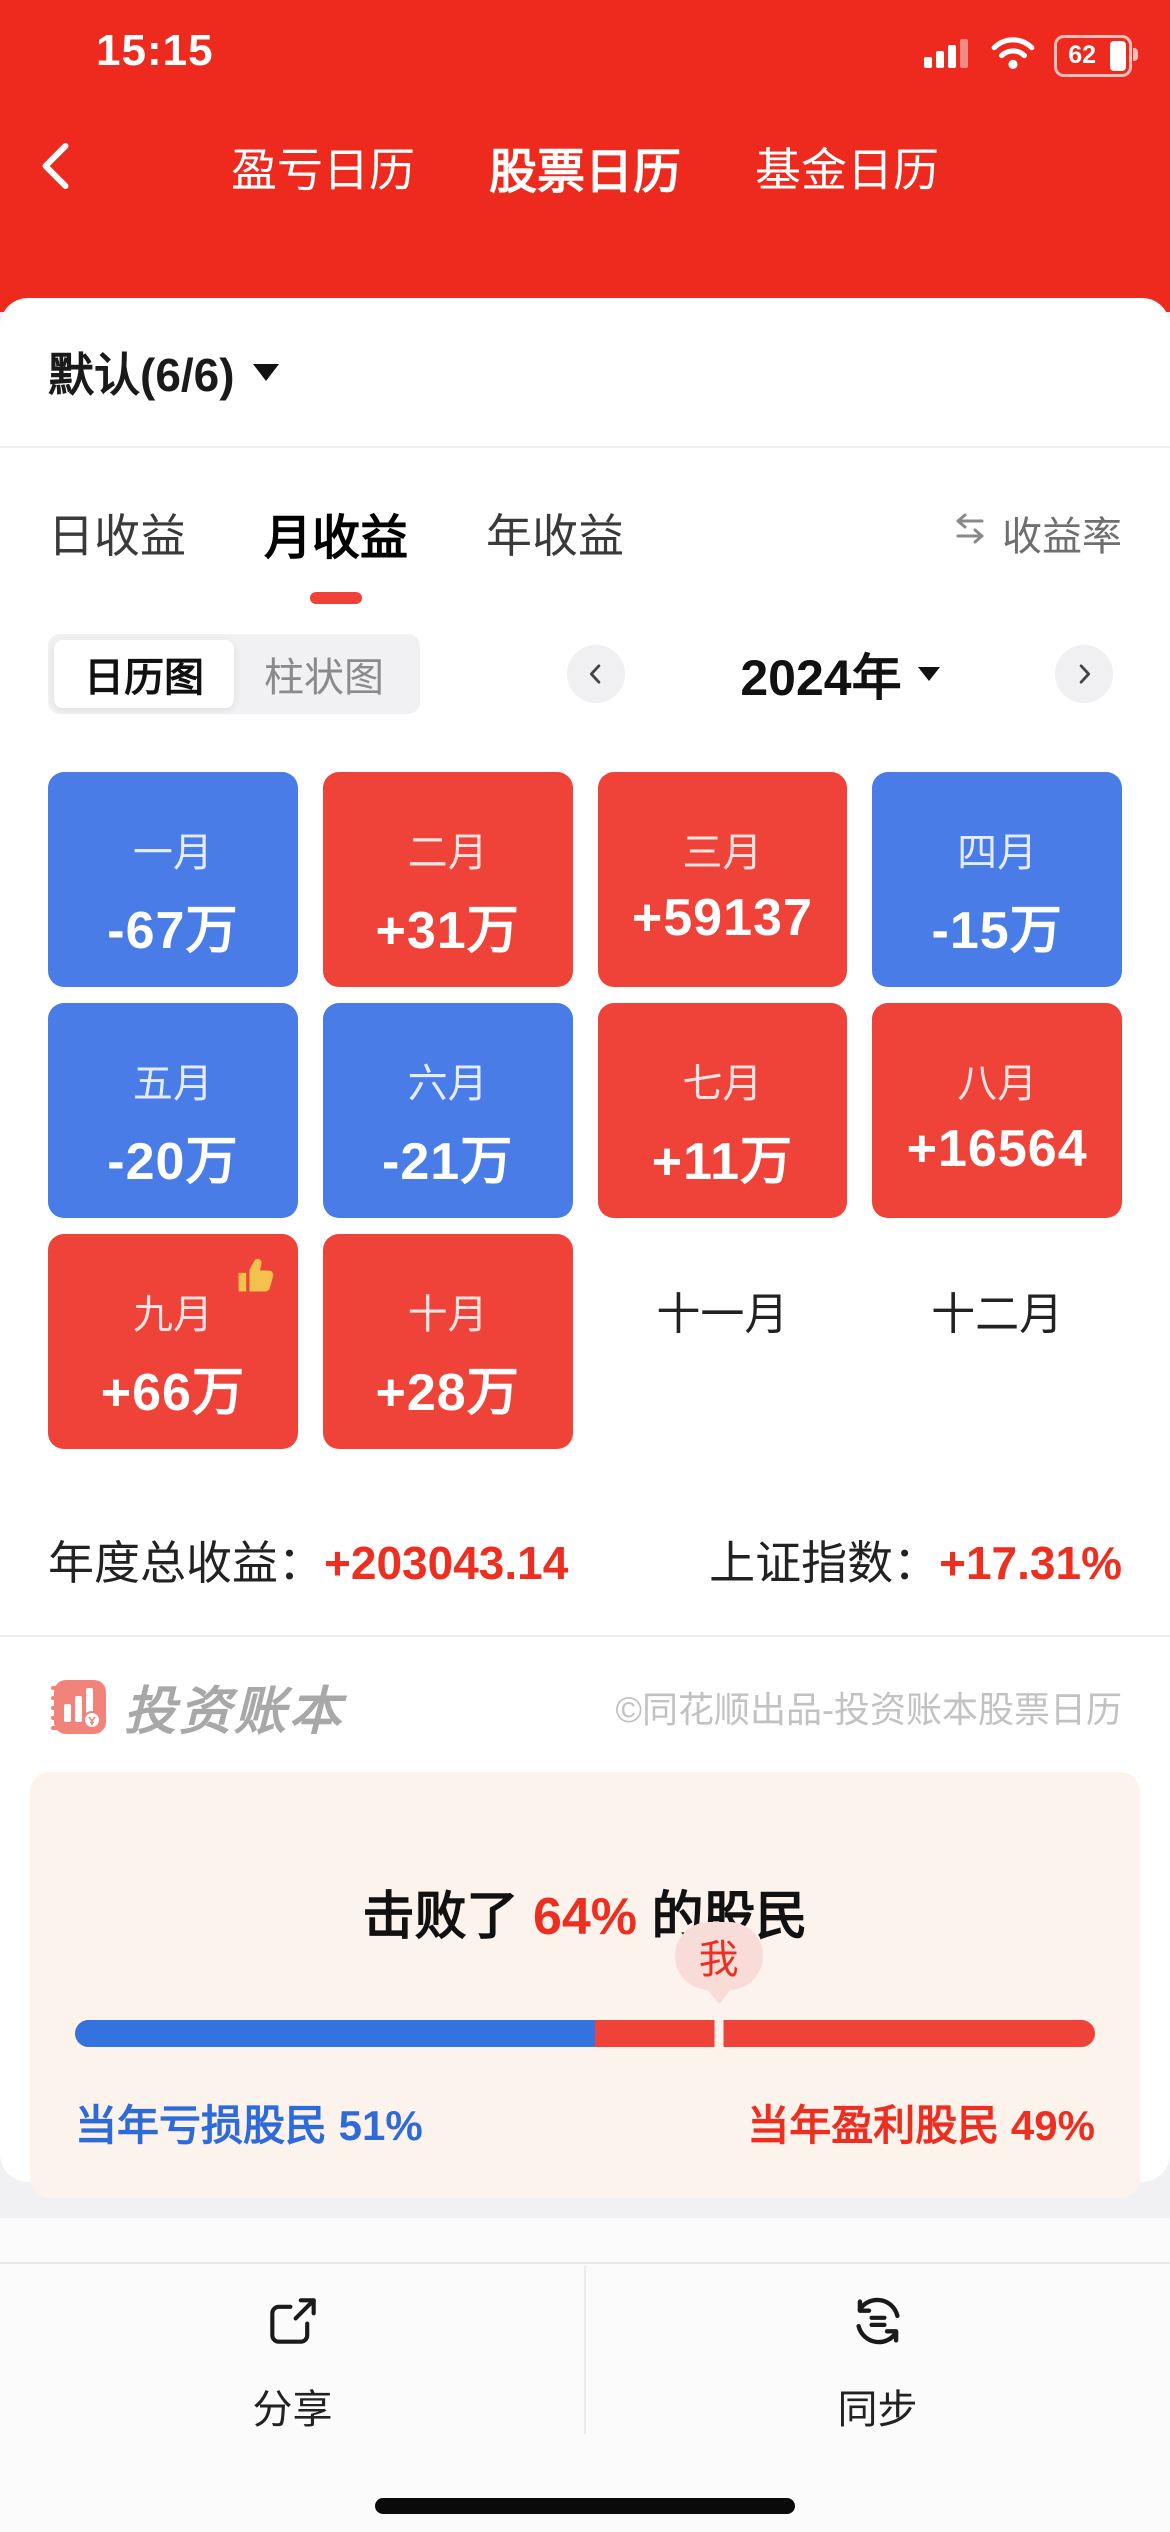 The width and height of the screenshot is (1170, 2532). Describe the element at coordinates (292, 2369) in the screenshot. I see `share-button: 分享` at that location.